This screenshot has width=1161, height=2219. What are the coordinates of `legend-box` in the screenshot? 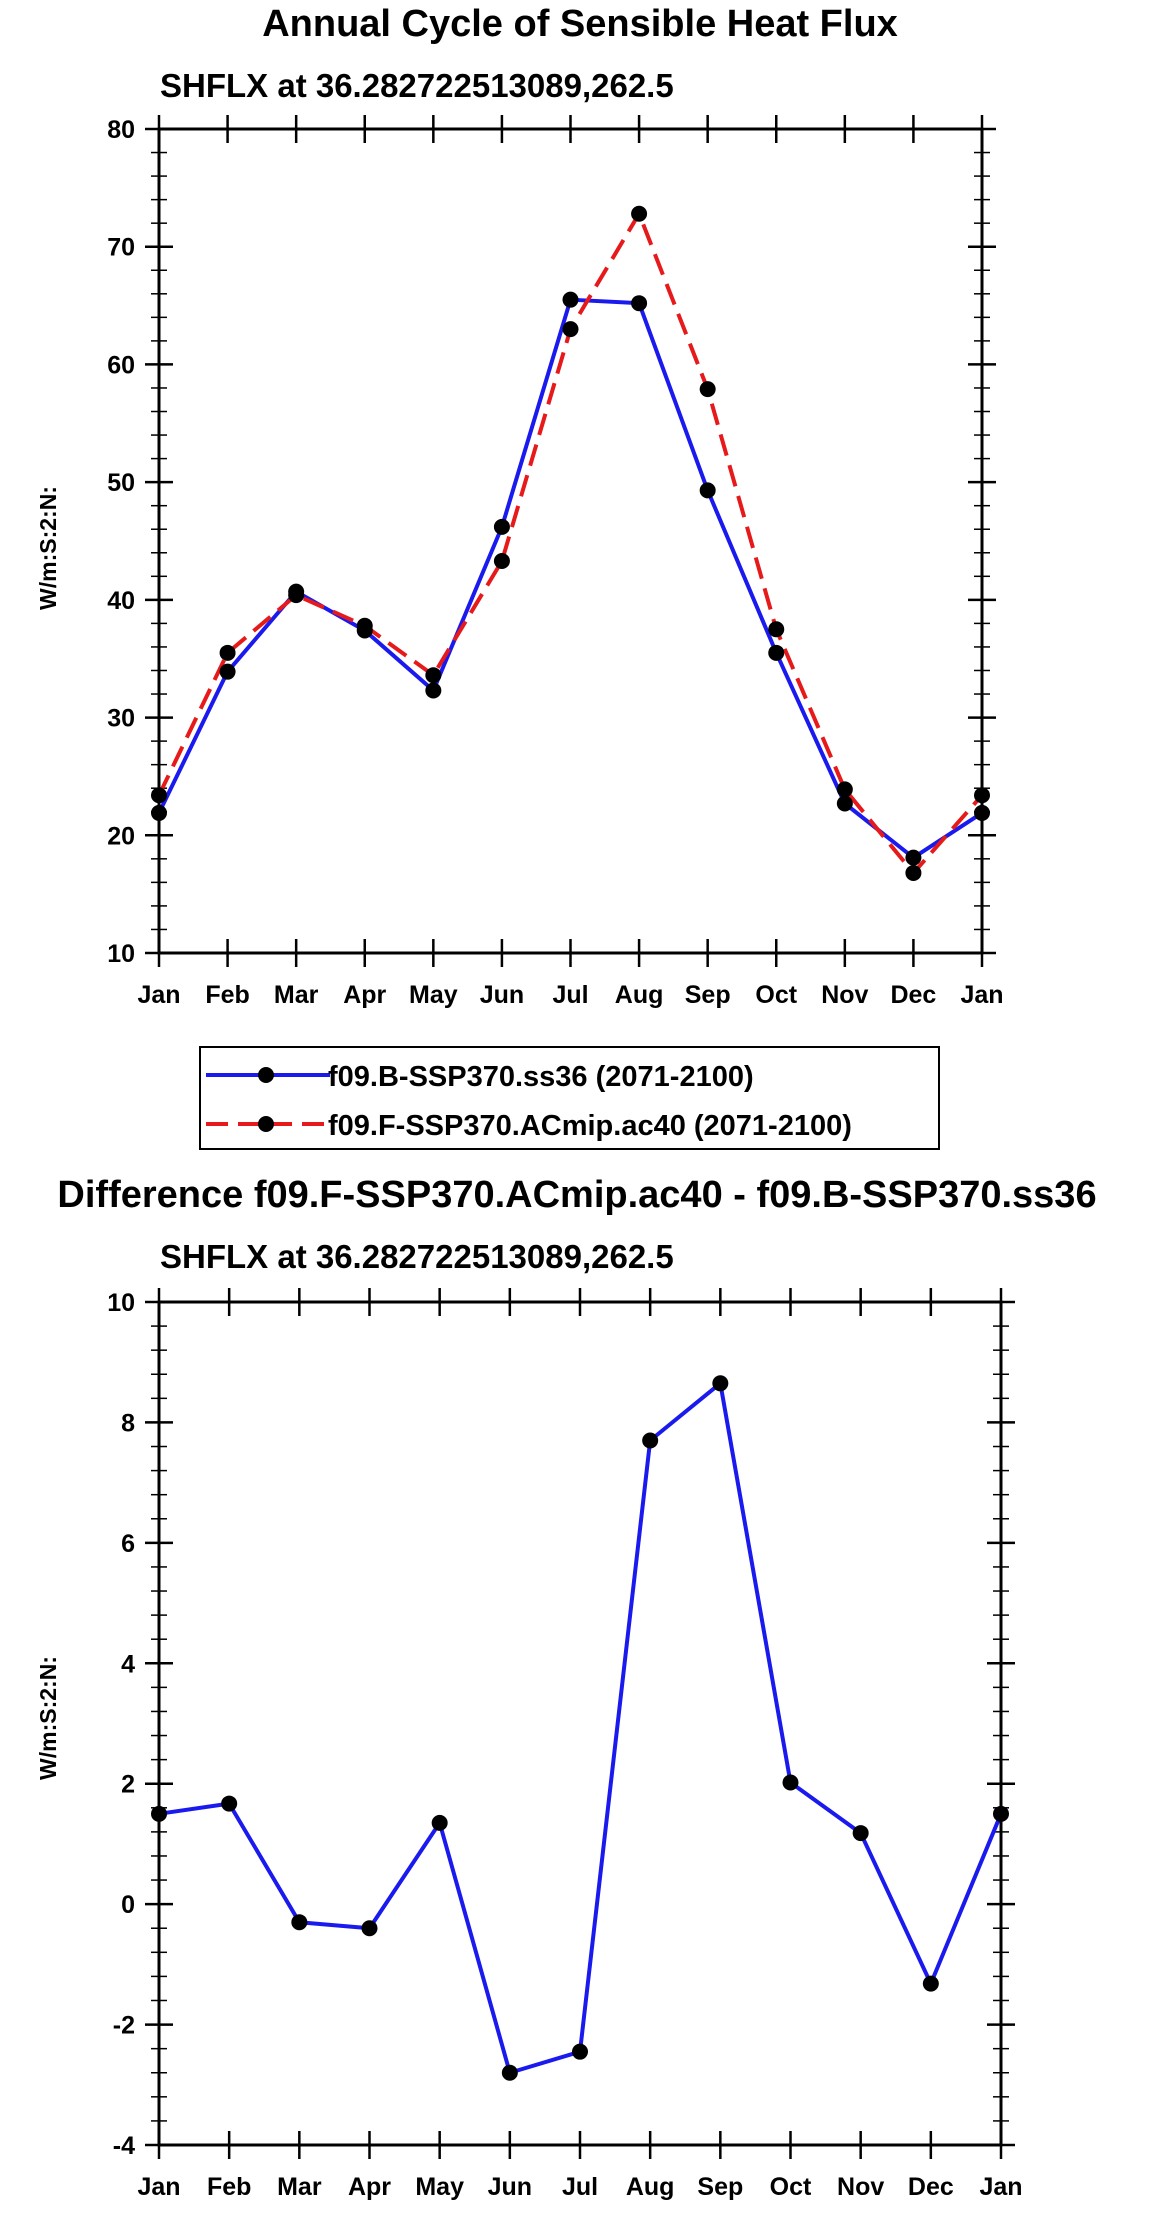 It's located at (569, 1098).